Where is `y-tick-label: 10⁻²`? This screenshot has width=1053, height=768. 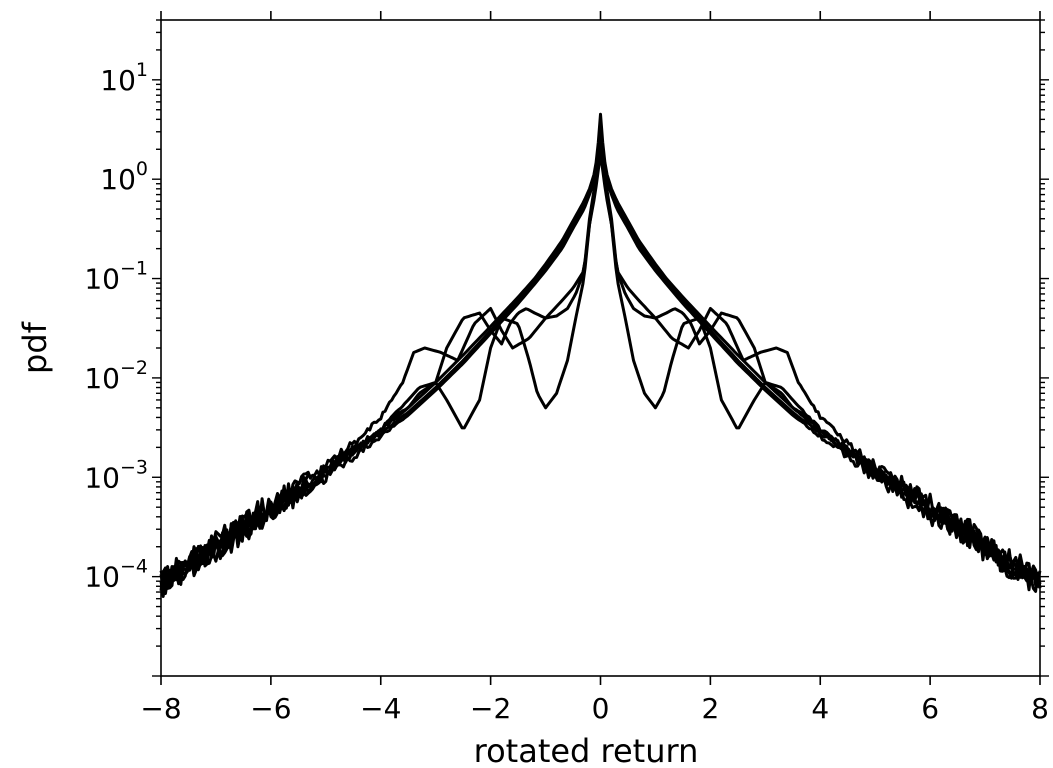 y-tick-label: 10⁻² is located at coordinates (116, 376).